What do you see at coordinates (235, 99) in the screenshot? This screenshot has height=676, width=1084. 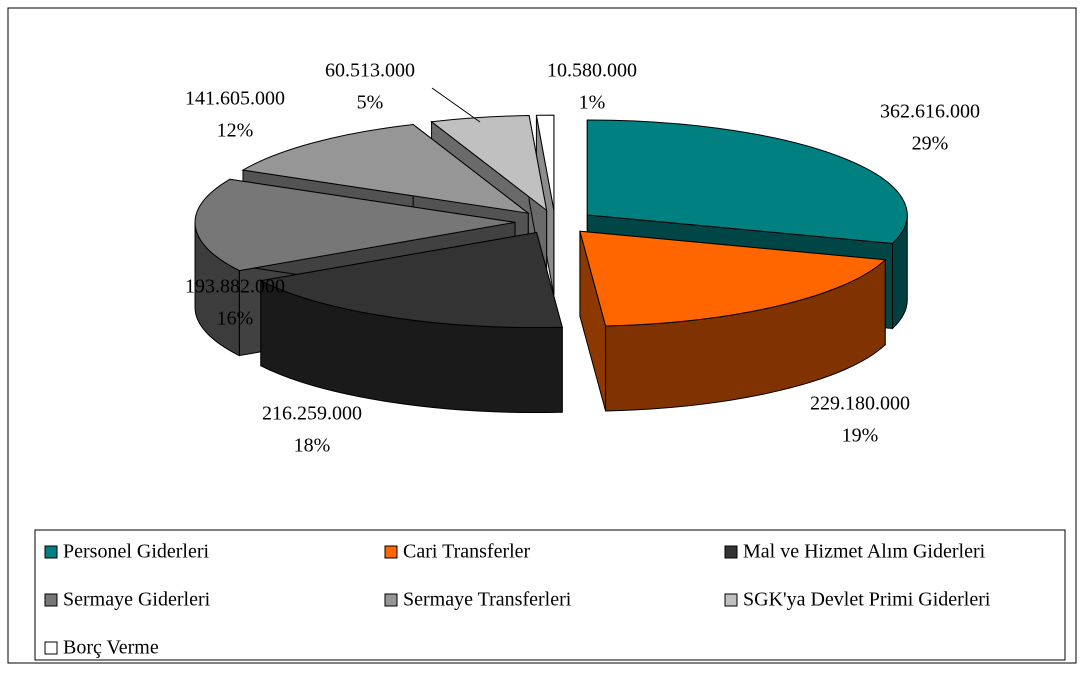 I see `value-label: 141.605.000` at bounding box center [235, 99].